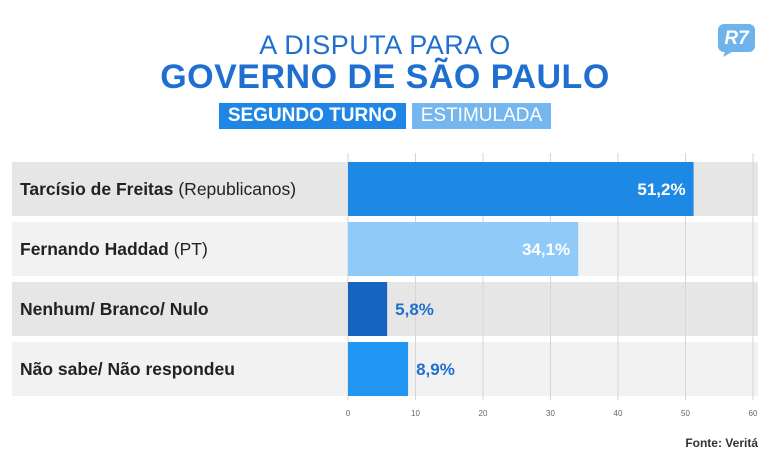  Describe the element at coordinates (237, 188) in the screenshot. I see `category-party: (Republicanos)` at that location.